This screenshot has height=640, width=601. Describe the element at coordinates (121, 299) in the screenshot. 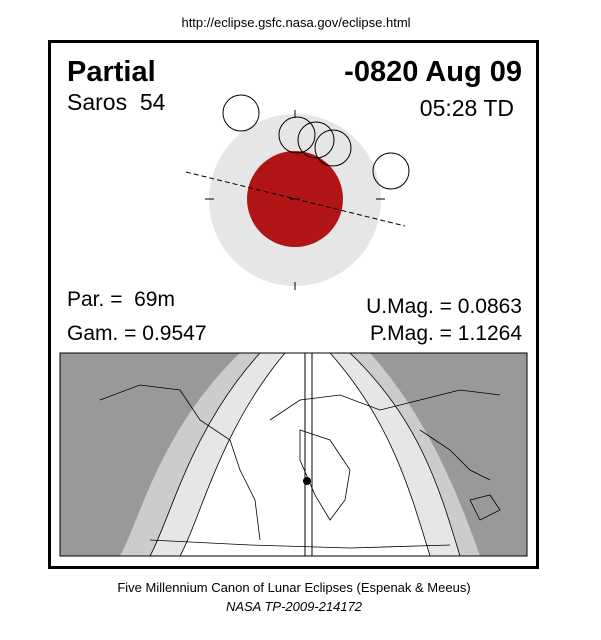

I see `param-par: Par. = 69m` at that location.